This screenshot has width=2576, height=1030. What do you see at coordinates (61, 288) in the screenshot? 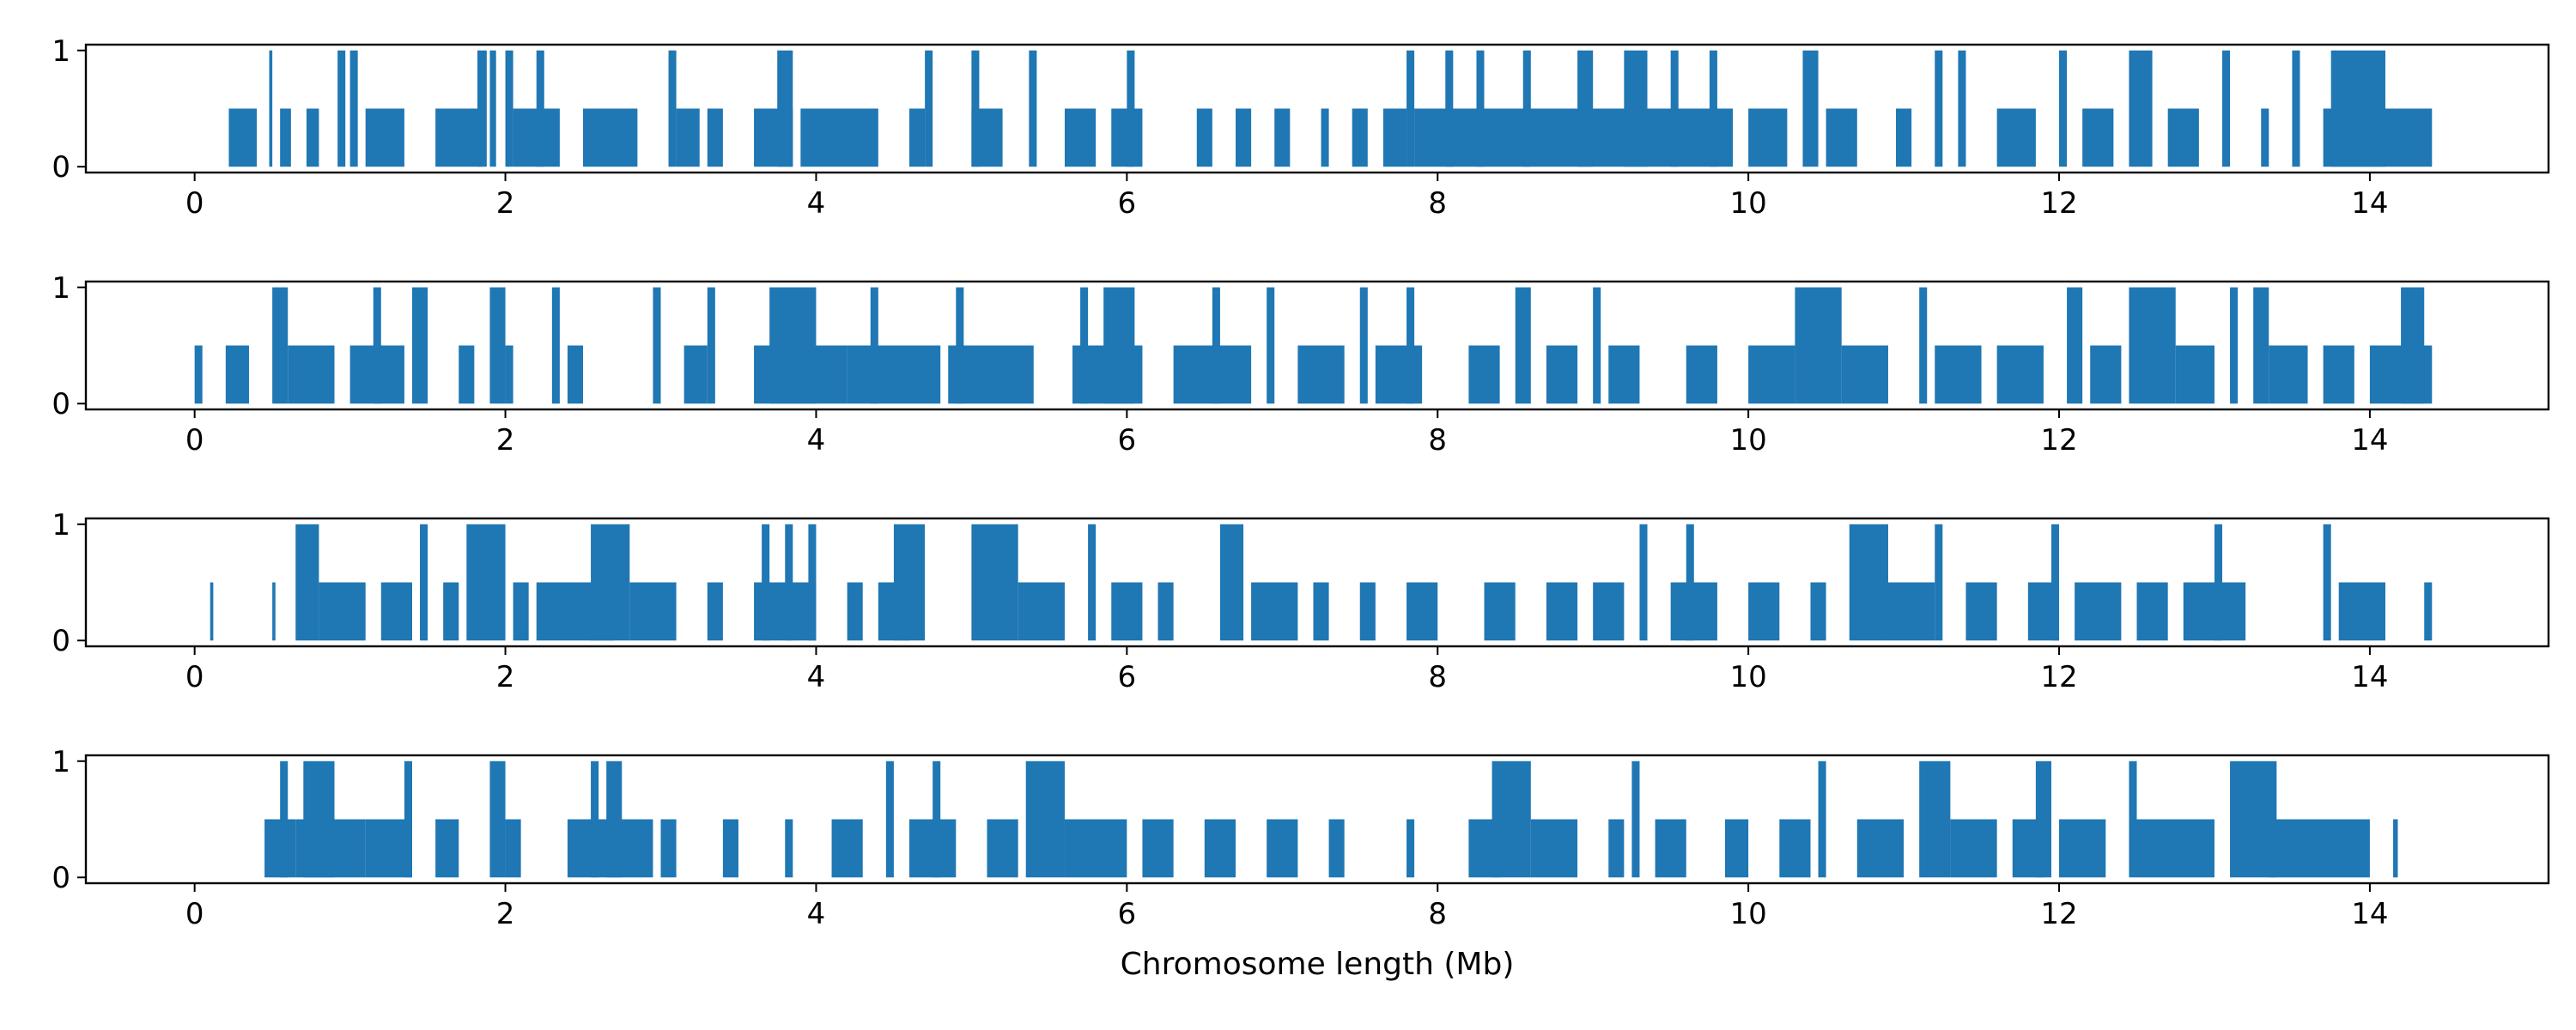
I see `y-tick-label: 1` at bounding box center [61, 288].